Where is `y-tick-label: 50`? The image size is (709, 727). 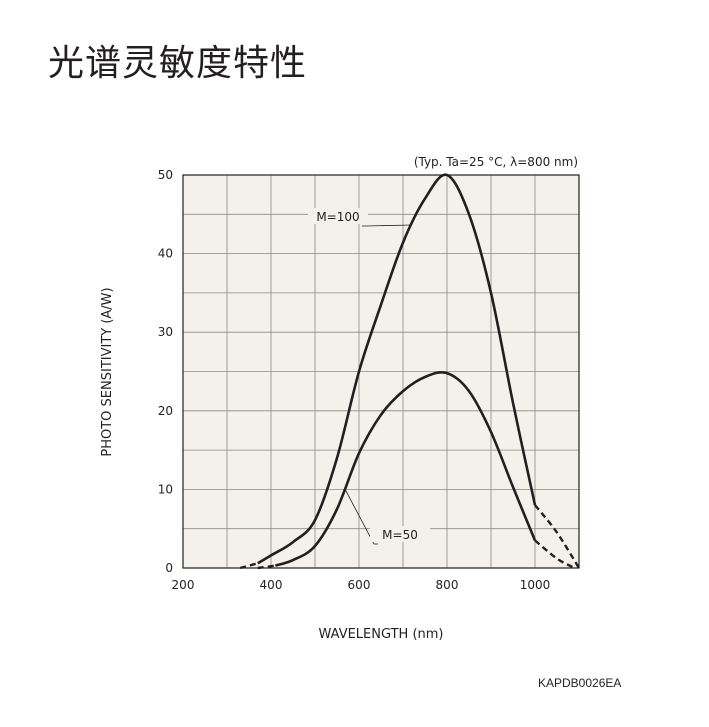
y-tick-label: 50 is located at coordinates (165, 175).